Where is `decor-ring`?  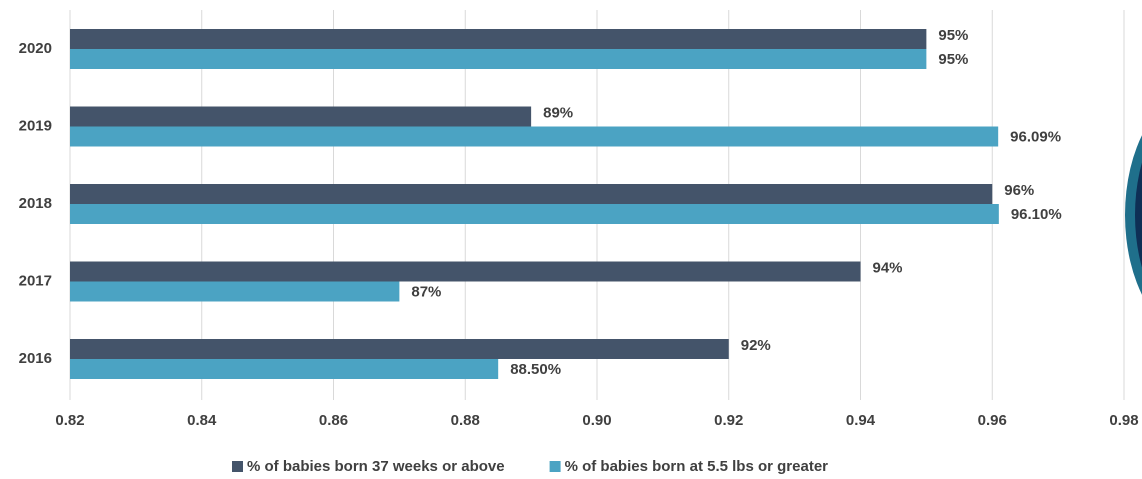
decor-ring is located at coordinates (1133, 215).